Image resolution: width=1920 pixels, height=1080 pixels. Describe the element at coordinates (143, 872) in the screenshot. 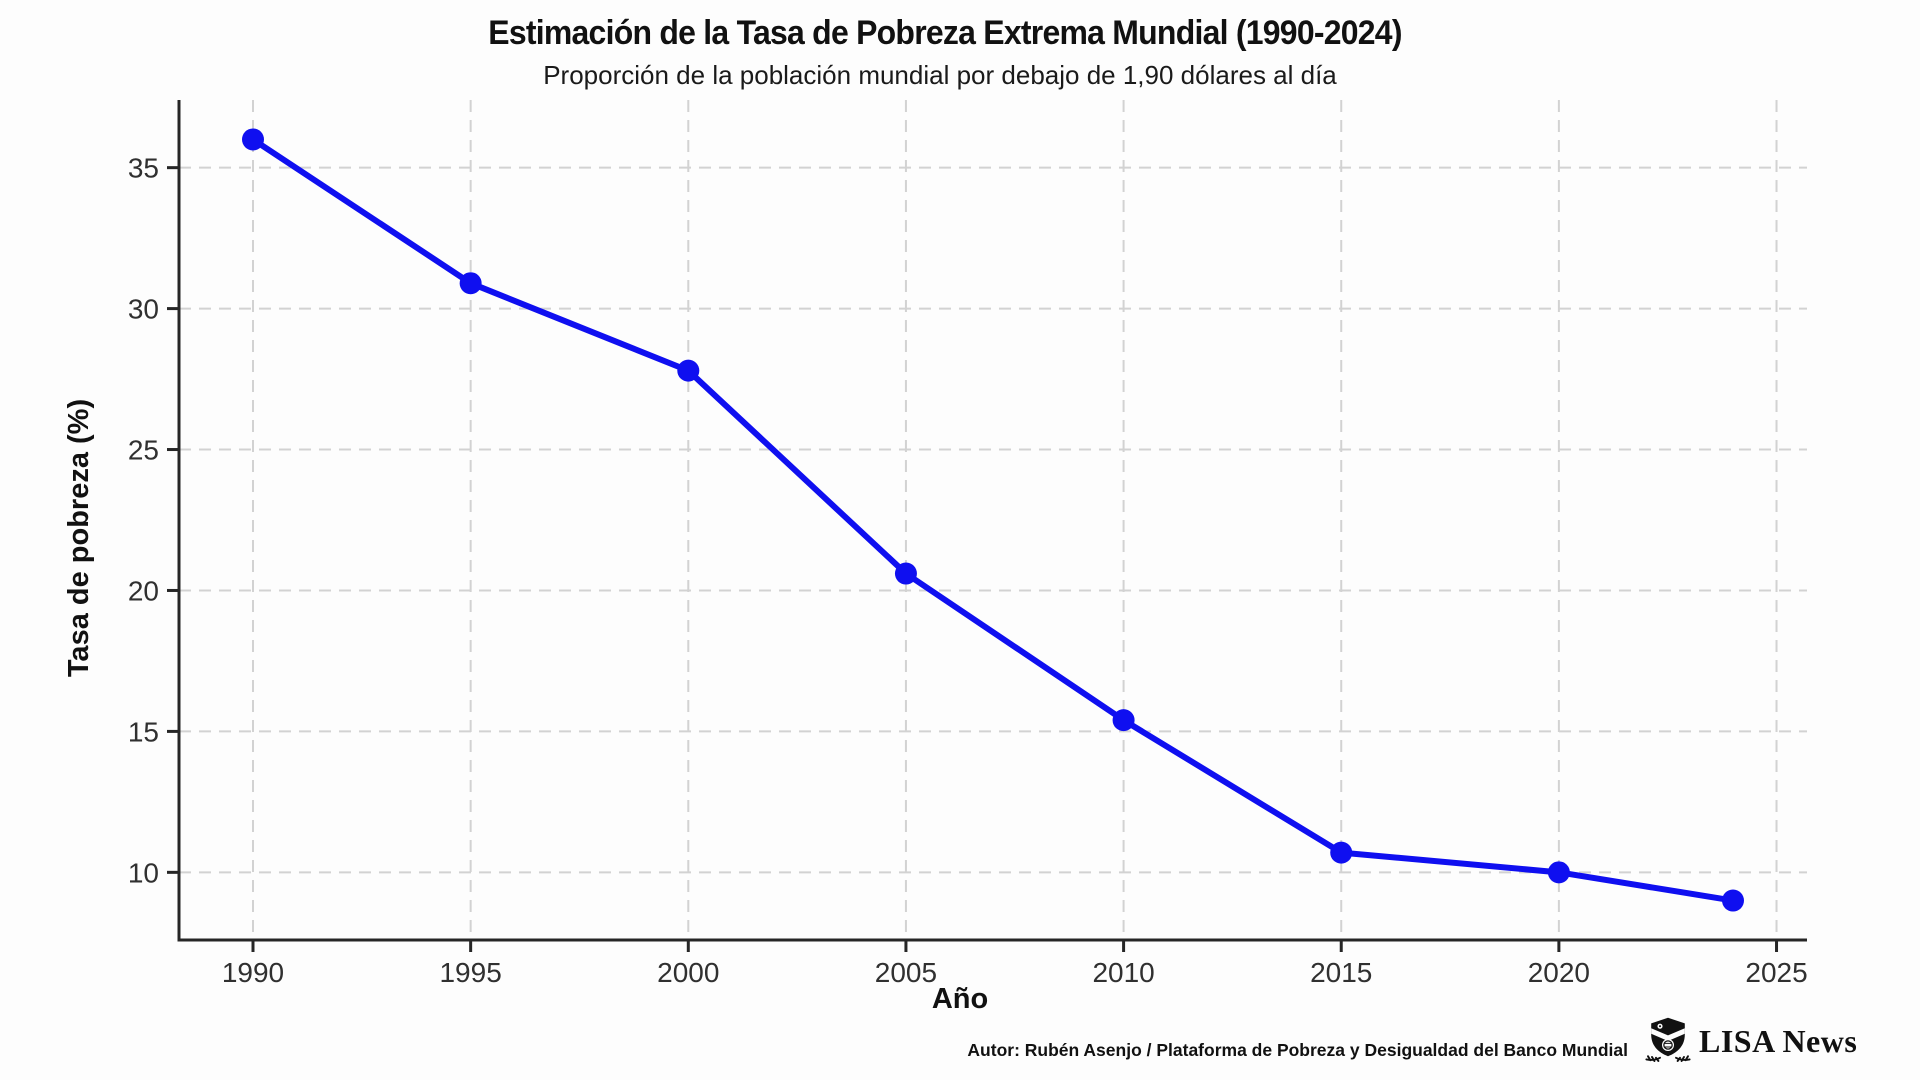

I see `y-tick-label: 10` at that location.